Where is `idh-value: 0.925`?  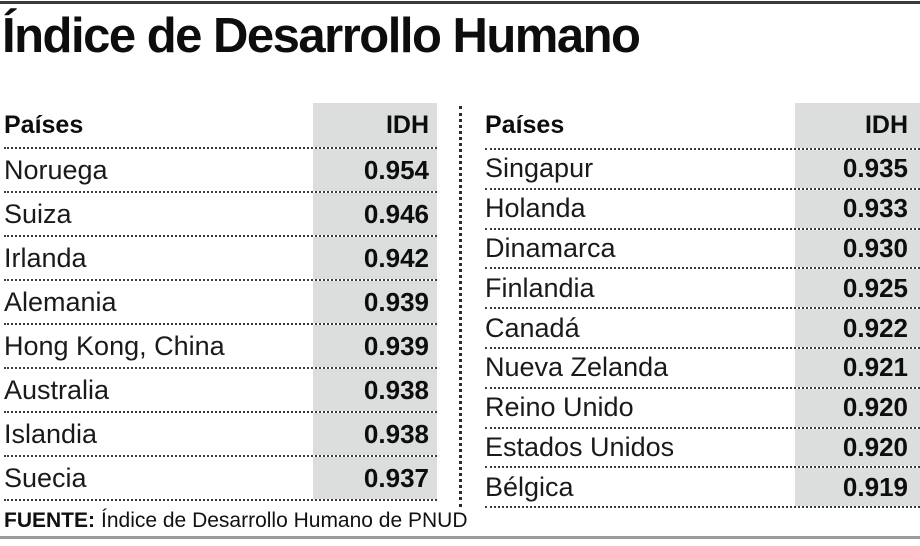 idh-value: 0.925 is located at coordinates (857, 288).